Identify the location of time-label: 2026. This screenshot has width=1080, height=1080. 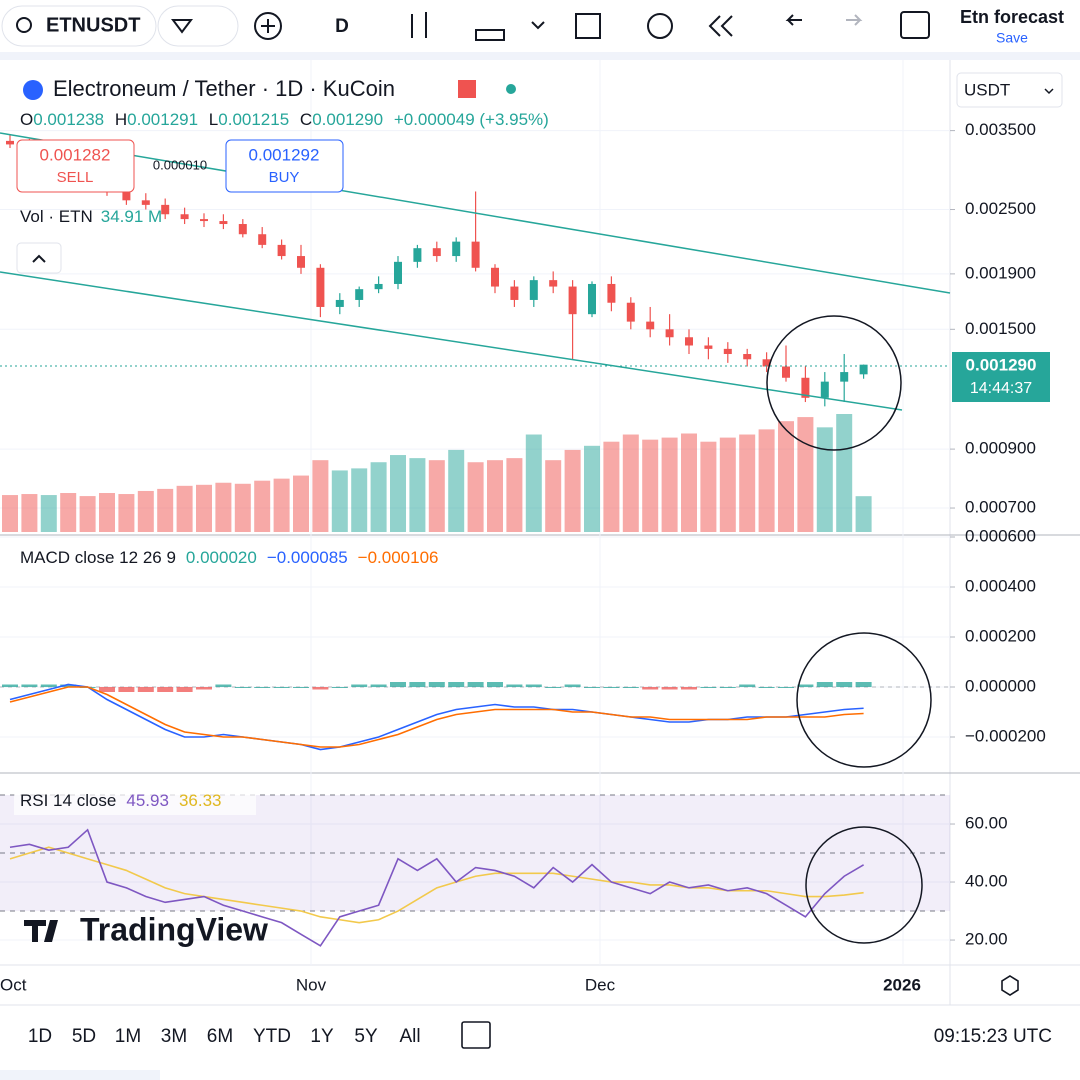
(902, 984).